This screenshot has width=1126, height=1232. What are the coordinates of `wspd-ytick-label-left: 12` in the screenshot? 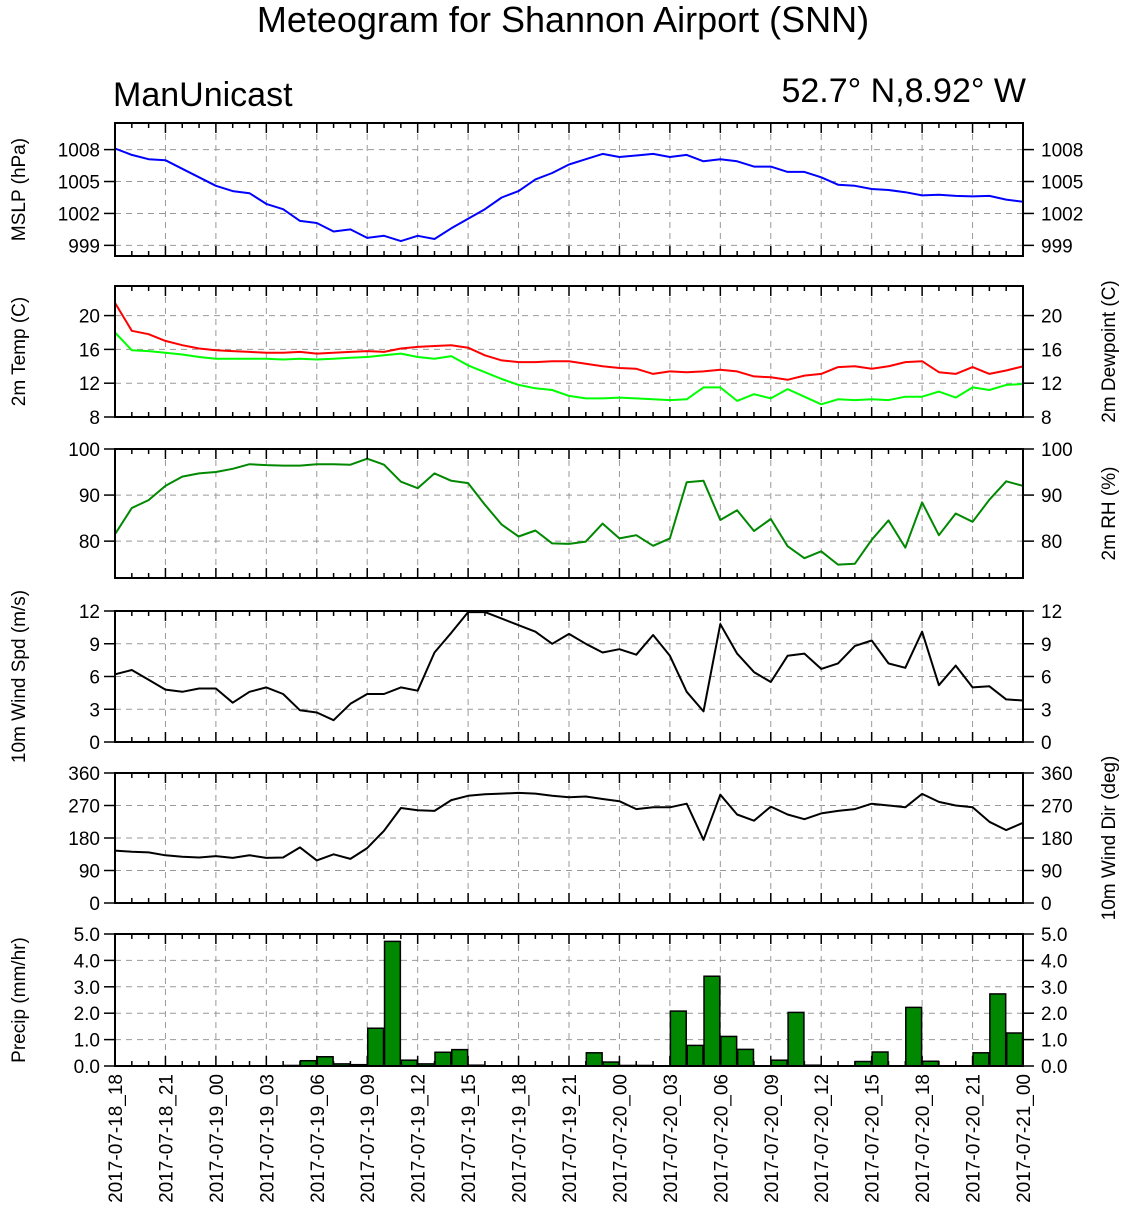 It's located at (89, 612).